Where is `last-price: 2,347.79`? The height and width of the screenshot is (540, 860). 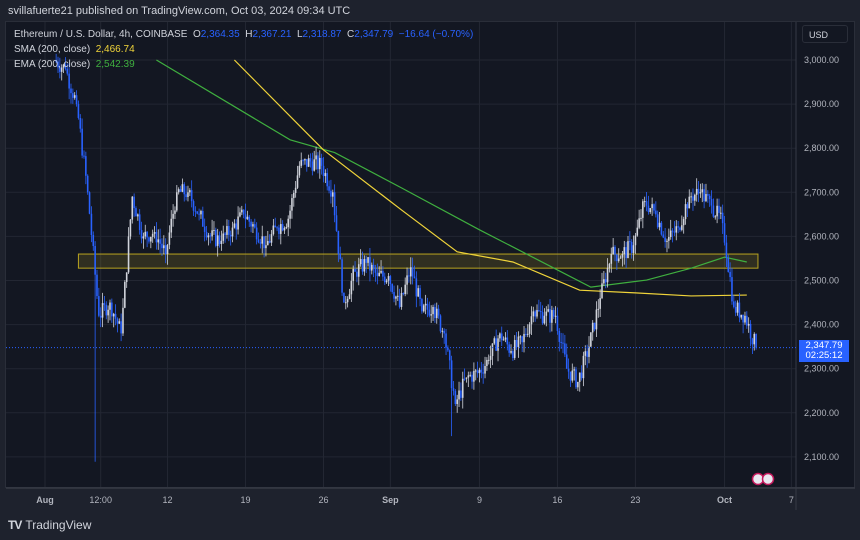 last-price: 2,347.79 is located at coordinates (824, 345).